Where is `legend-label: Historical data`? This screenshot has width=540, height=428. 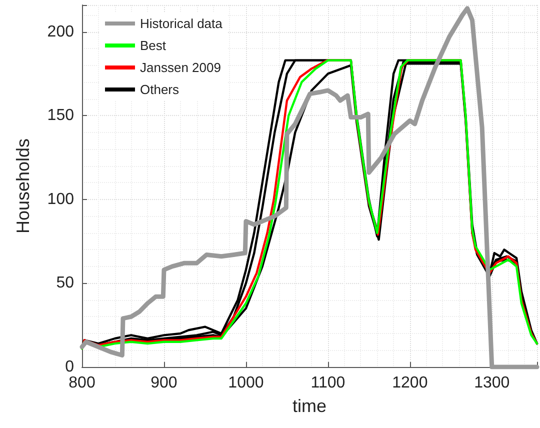
legend-label: Historical data is located at coordinates (182, 23).